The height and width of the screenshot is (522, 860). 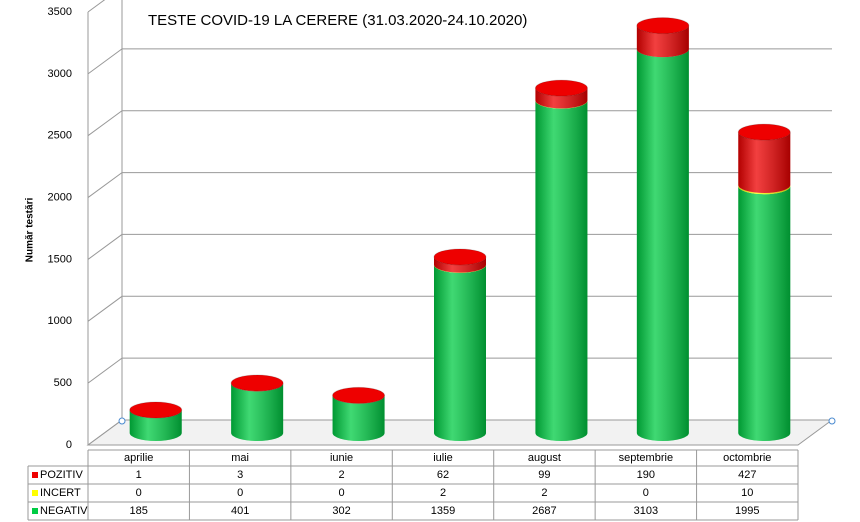 I want to click on table-value: 190, so click(x=646, y=475).